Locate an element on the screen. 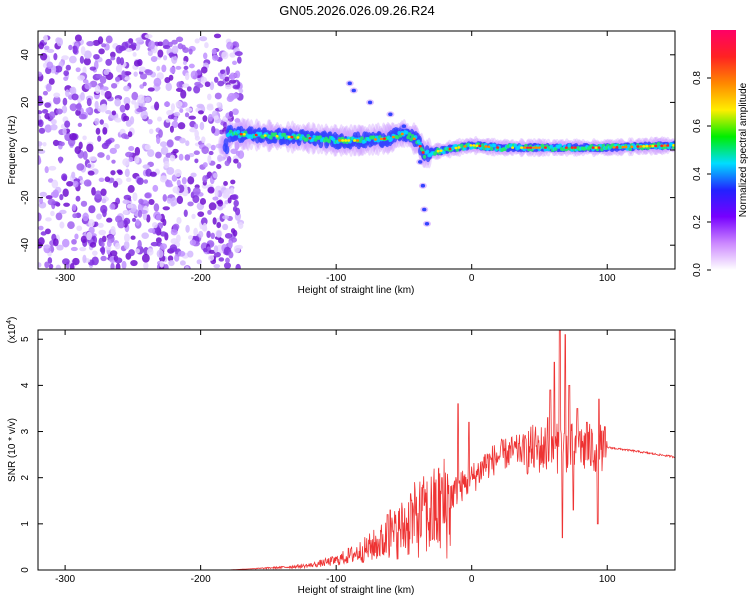 The image size is (750, 600). snr-scale-label: (x104) is located at coordinates (12, 330).